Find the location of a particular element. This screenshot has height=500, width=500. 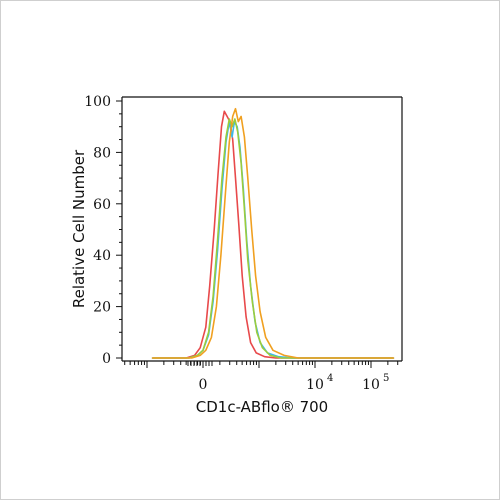

x-tick-exponent: 5 is located at coordinates (386, 378).